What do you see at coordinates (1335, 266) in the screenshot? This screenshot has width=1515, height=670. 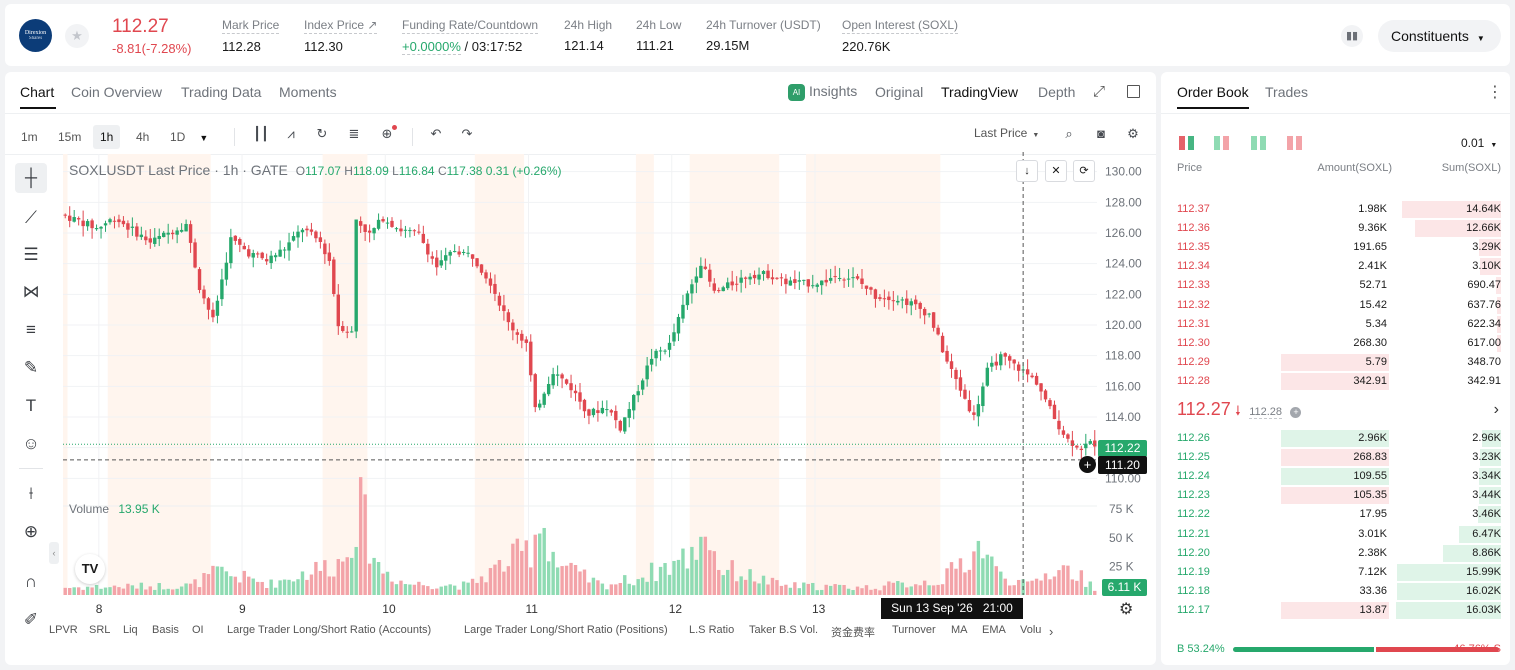 I see `ask-row: 112.34 2.41K 3.10K` at bounding box center [1335, 266].